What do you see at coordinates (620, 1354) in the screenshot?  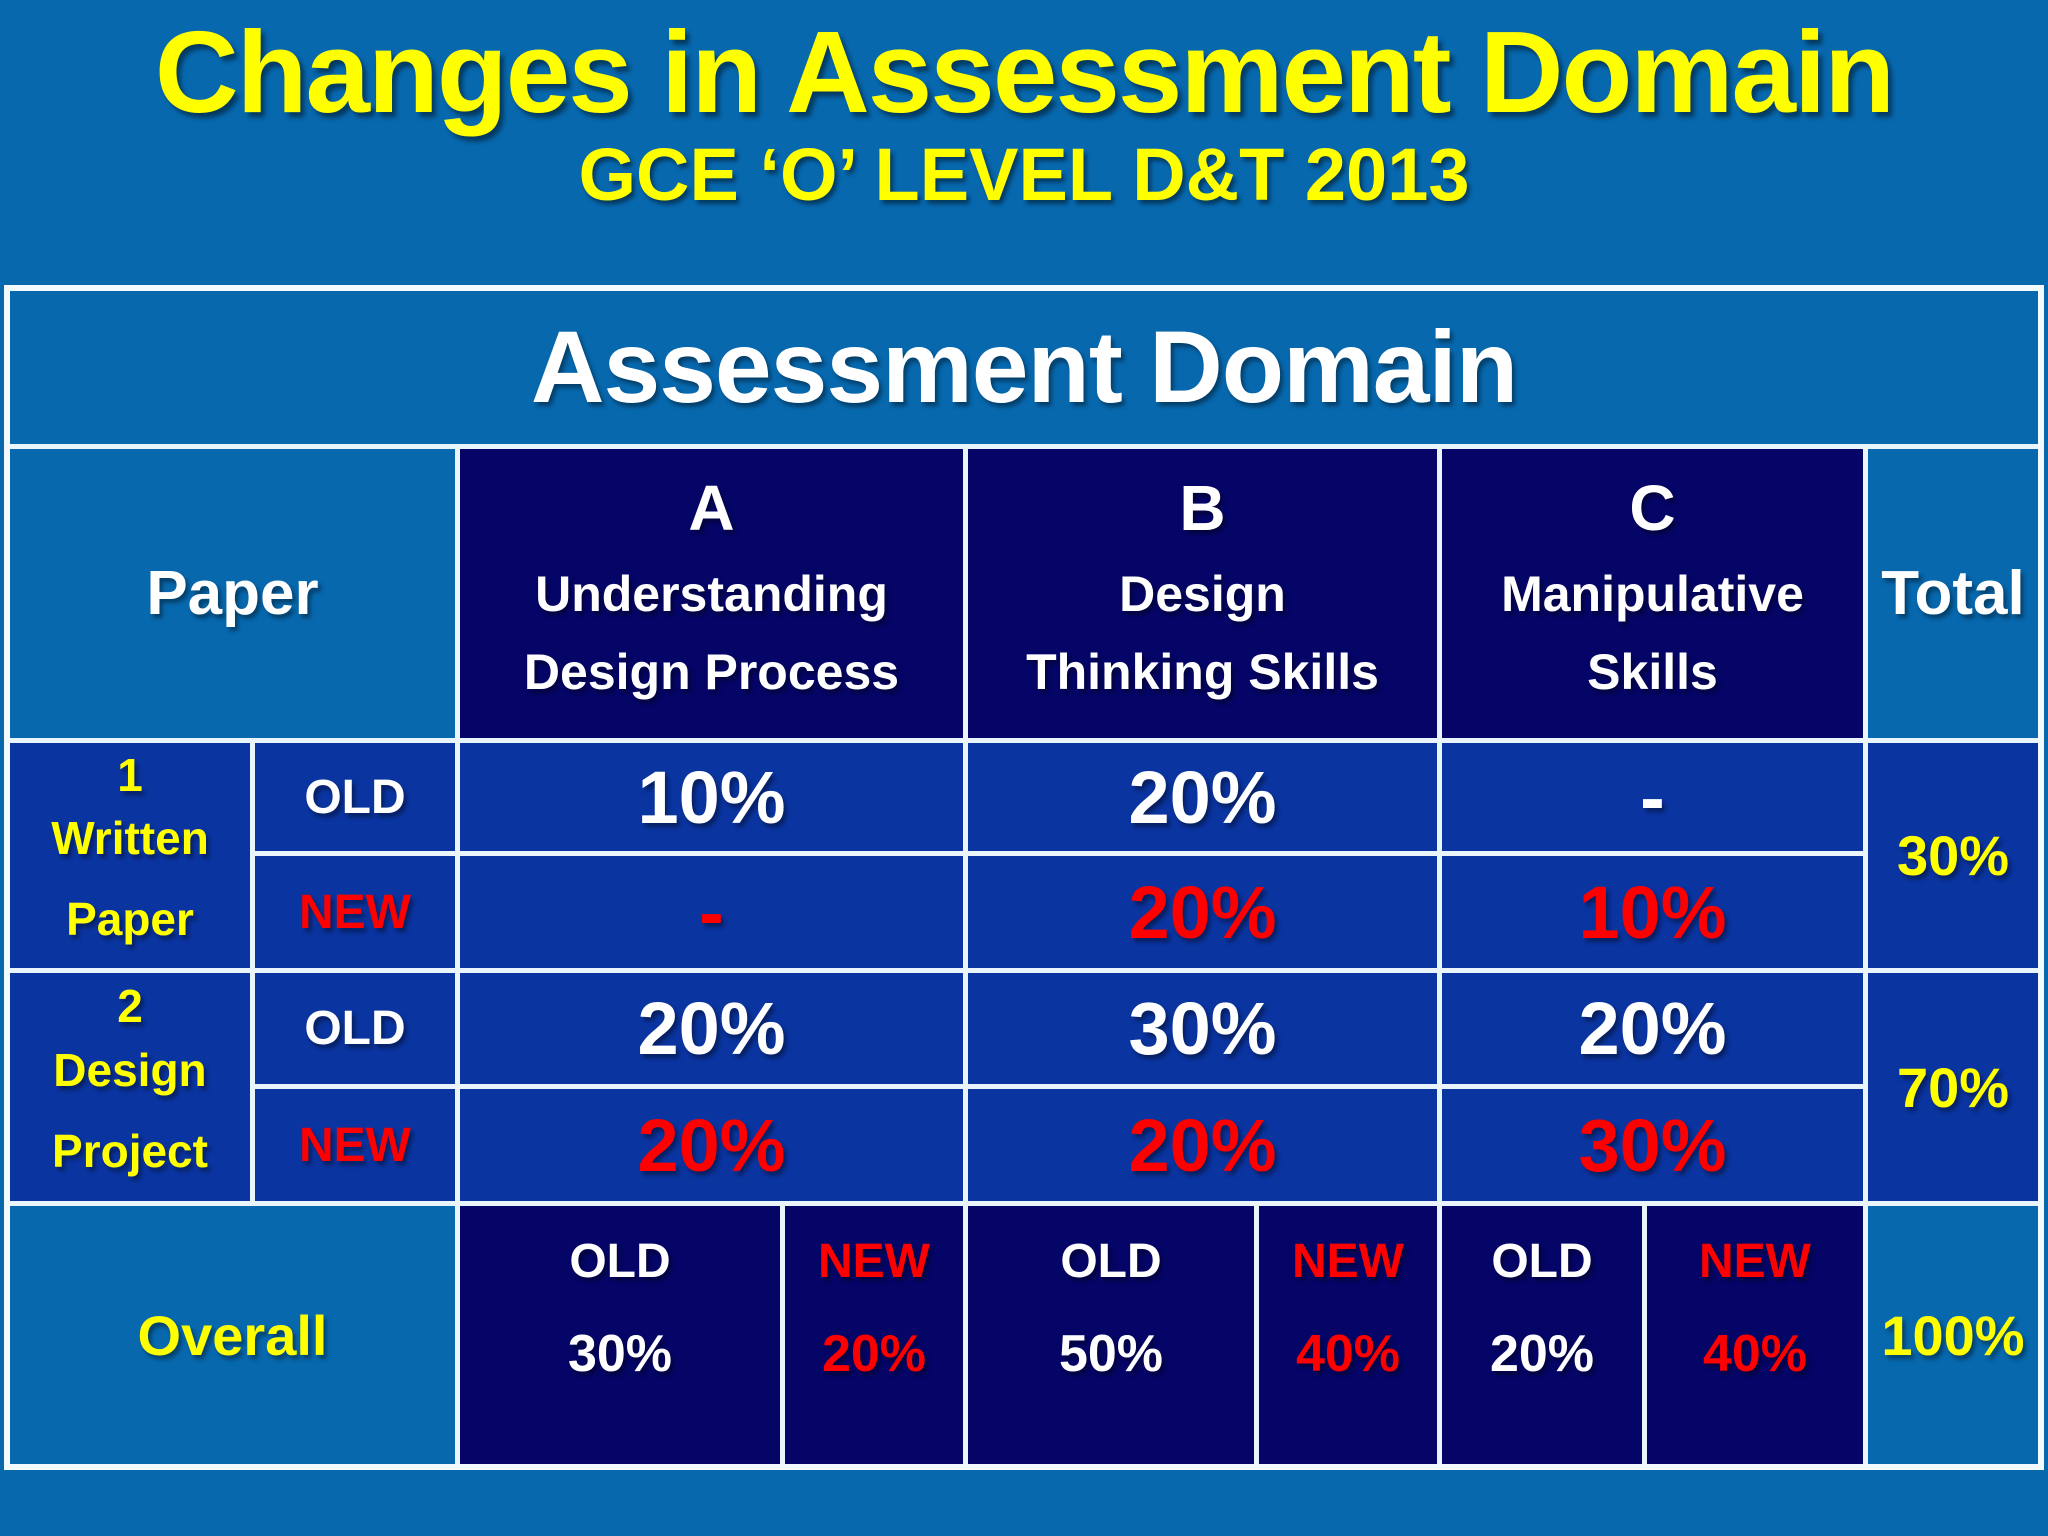 I see `overall-a-old-value: 30%` at bounding box center [620, 1354].